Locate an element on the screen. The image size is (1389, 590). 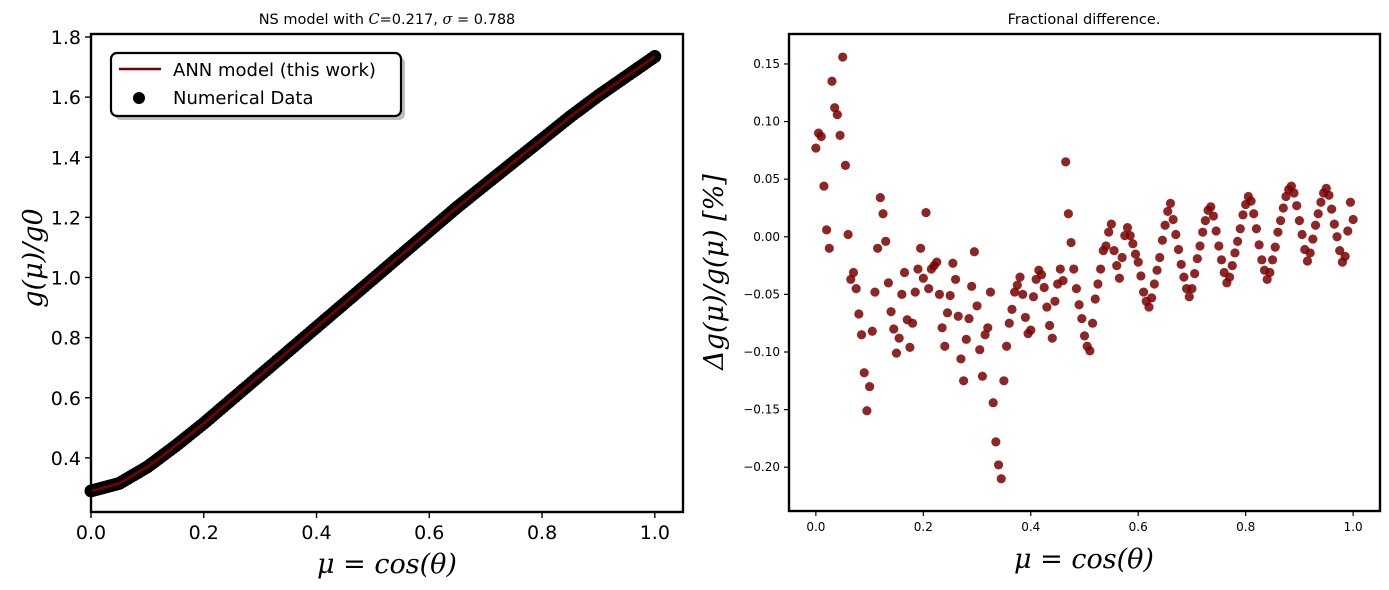
left-y-tick-label: 0.4 is located at coordinates (66, 459).